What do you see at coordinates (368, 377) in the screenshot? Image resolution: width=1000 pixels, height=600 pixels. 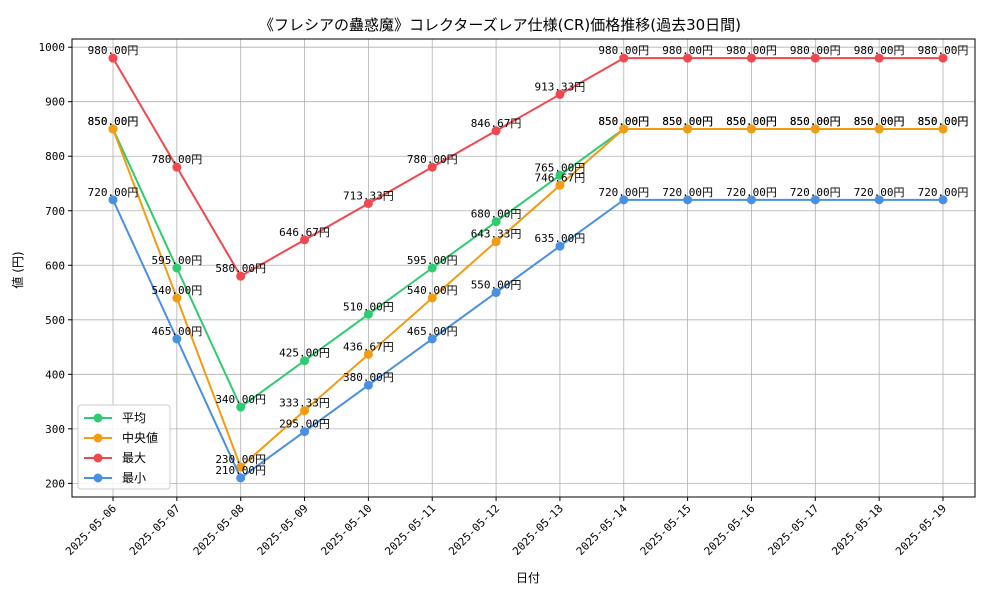 I see `data-label: 380.00円` at bounding box center [368, 377].